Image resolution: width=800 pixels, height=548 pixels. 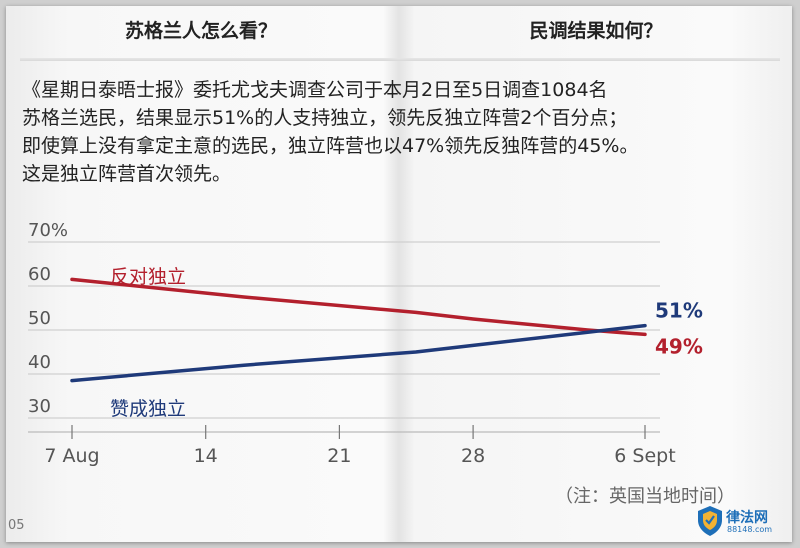 I want to click on site-logo: 律法网 88148.com, so click(x=744, y=522).